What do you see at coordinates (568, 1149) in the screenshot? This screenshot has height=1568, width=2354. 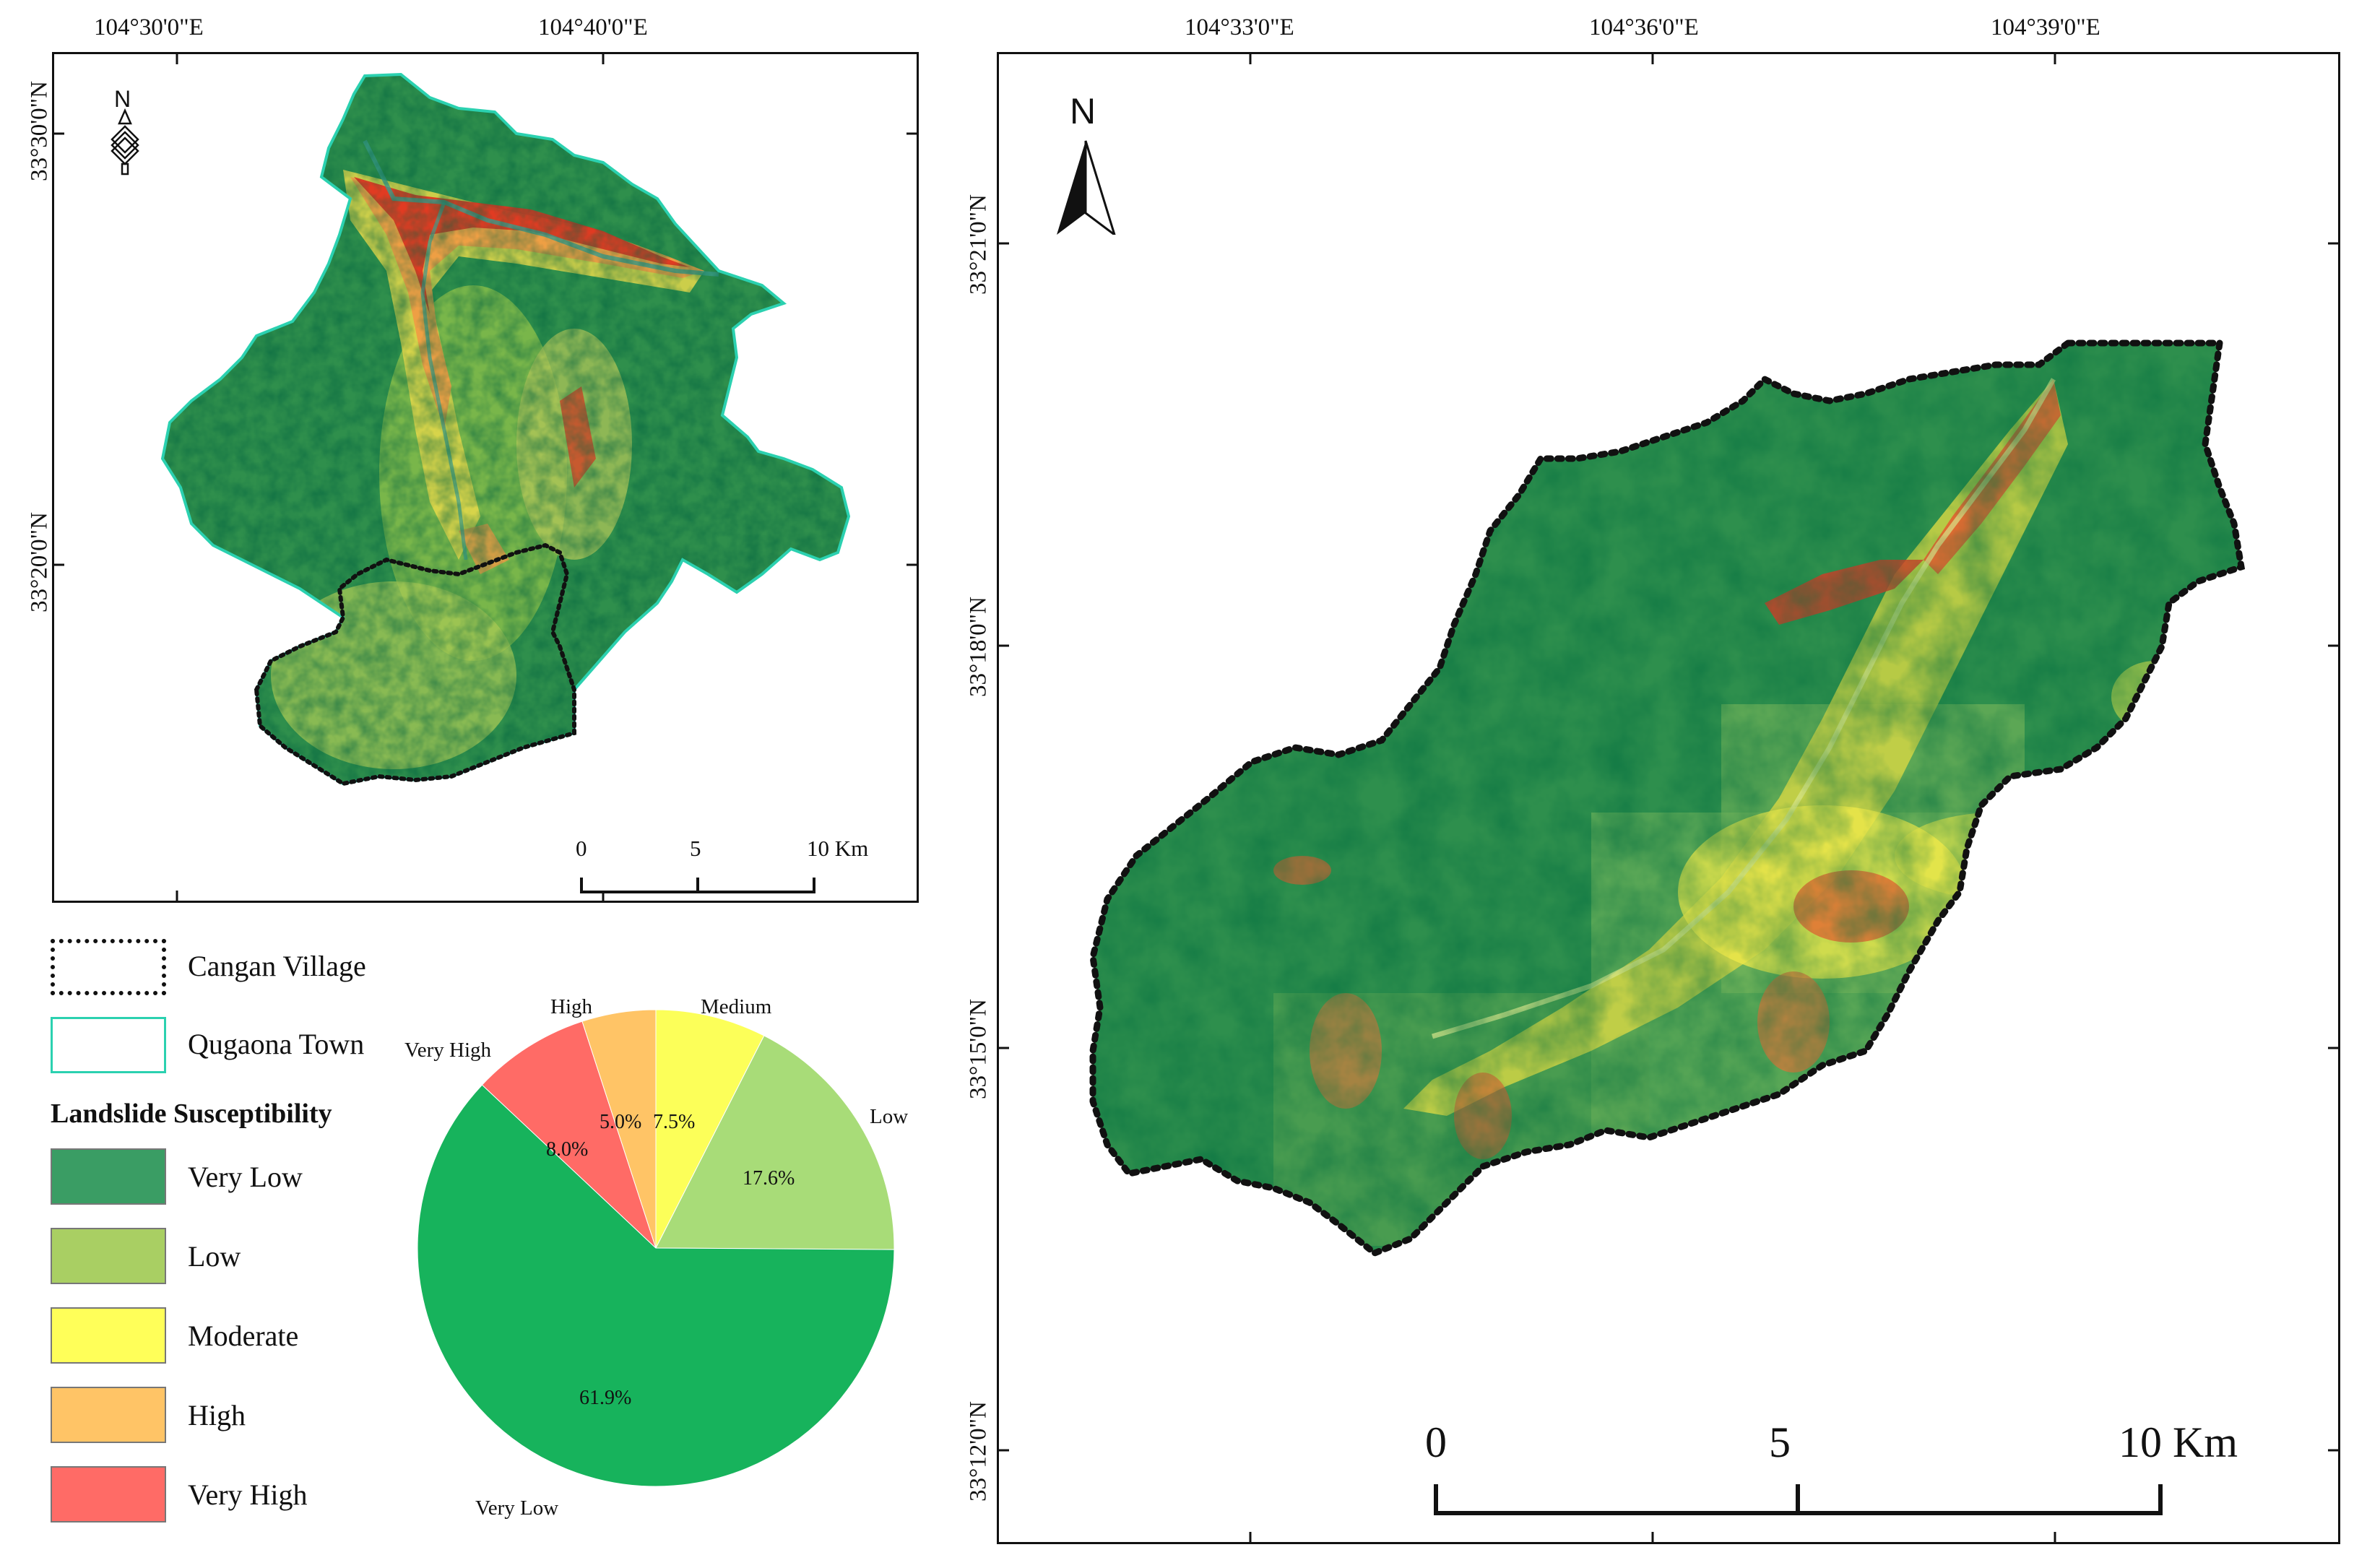 I see `pie-pct-very-high: 8.0%` at bounding box center [568, 1149].